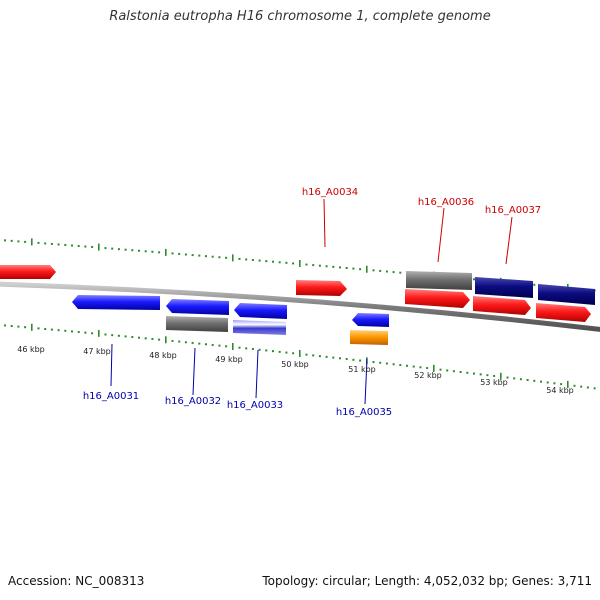 The image size is (600, 600). I want to click on gene-label-h16-a0037: h16_A0037, so click(513, 210).